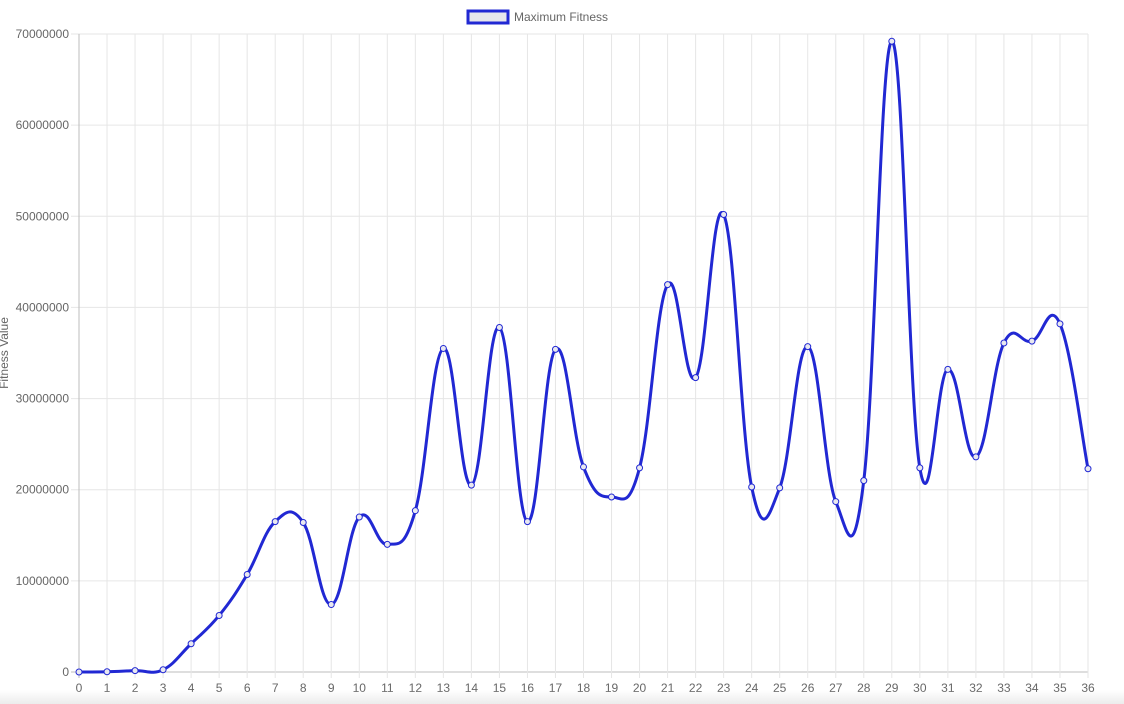 The width and height of the screenshot is (1124, 704). I want to click on y-axis-title: Fitness Value, so click(5, 353).